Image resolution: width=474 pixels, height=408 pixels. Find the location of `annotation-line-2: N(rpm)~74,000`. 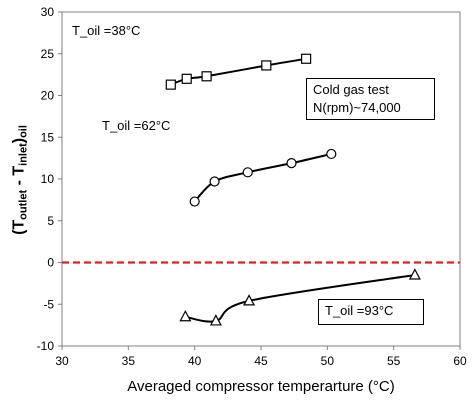

annotation-line-2: N(rpm)~74,000 is located at coordinates (357, 107).